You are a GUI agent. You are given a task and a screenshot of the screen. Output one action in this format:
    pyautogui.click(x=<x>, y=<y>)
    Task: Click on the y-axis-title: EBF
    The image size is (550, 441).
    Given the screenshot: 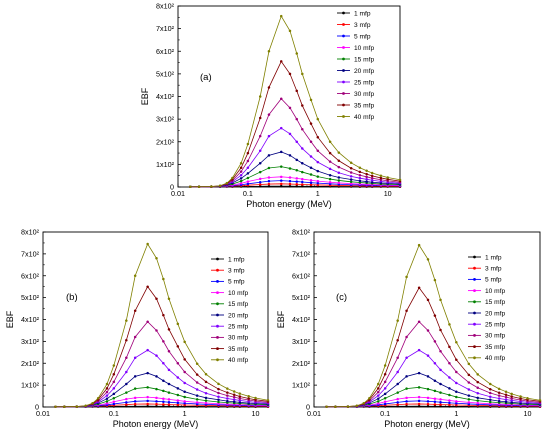 What is the action you would take?
    pyautogui.click(x=281, y=319)
    